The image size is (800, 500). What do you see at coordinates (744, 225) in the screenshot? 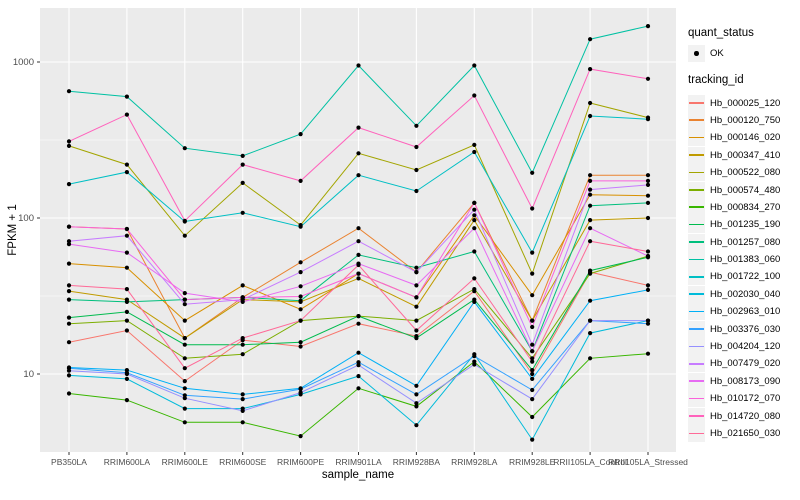
I see `legend-entry: Hb_001235_190` at bounding box center [744, 225].